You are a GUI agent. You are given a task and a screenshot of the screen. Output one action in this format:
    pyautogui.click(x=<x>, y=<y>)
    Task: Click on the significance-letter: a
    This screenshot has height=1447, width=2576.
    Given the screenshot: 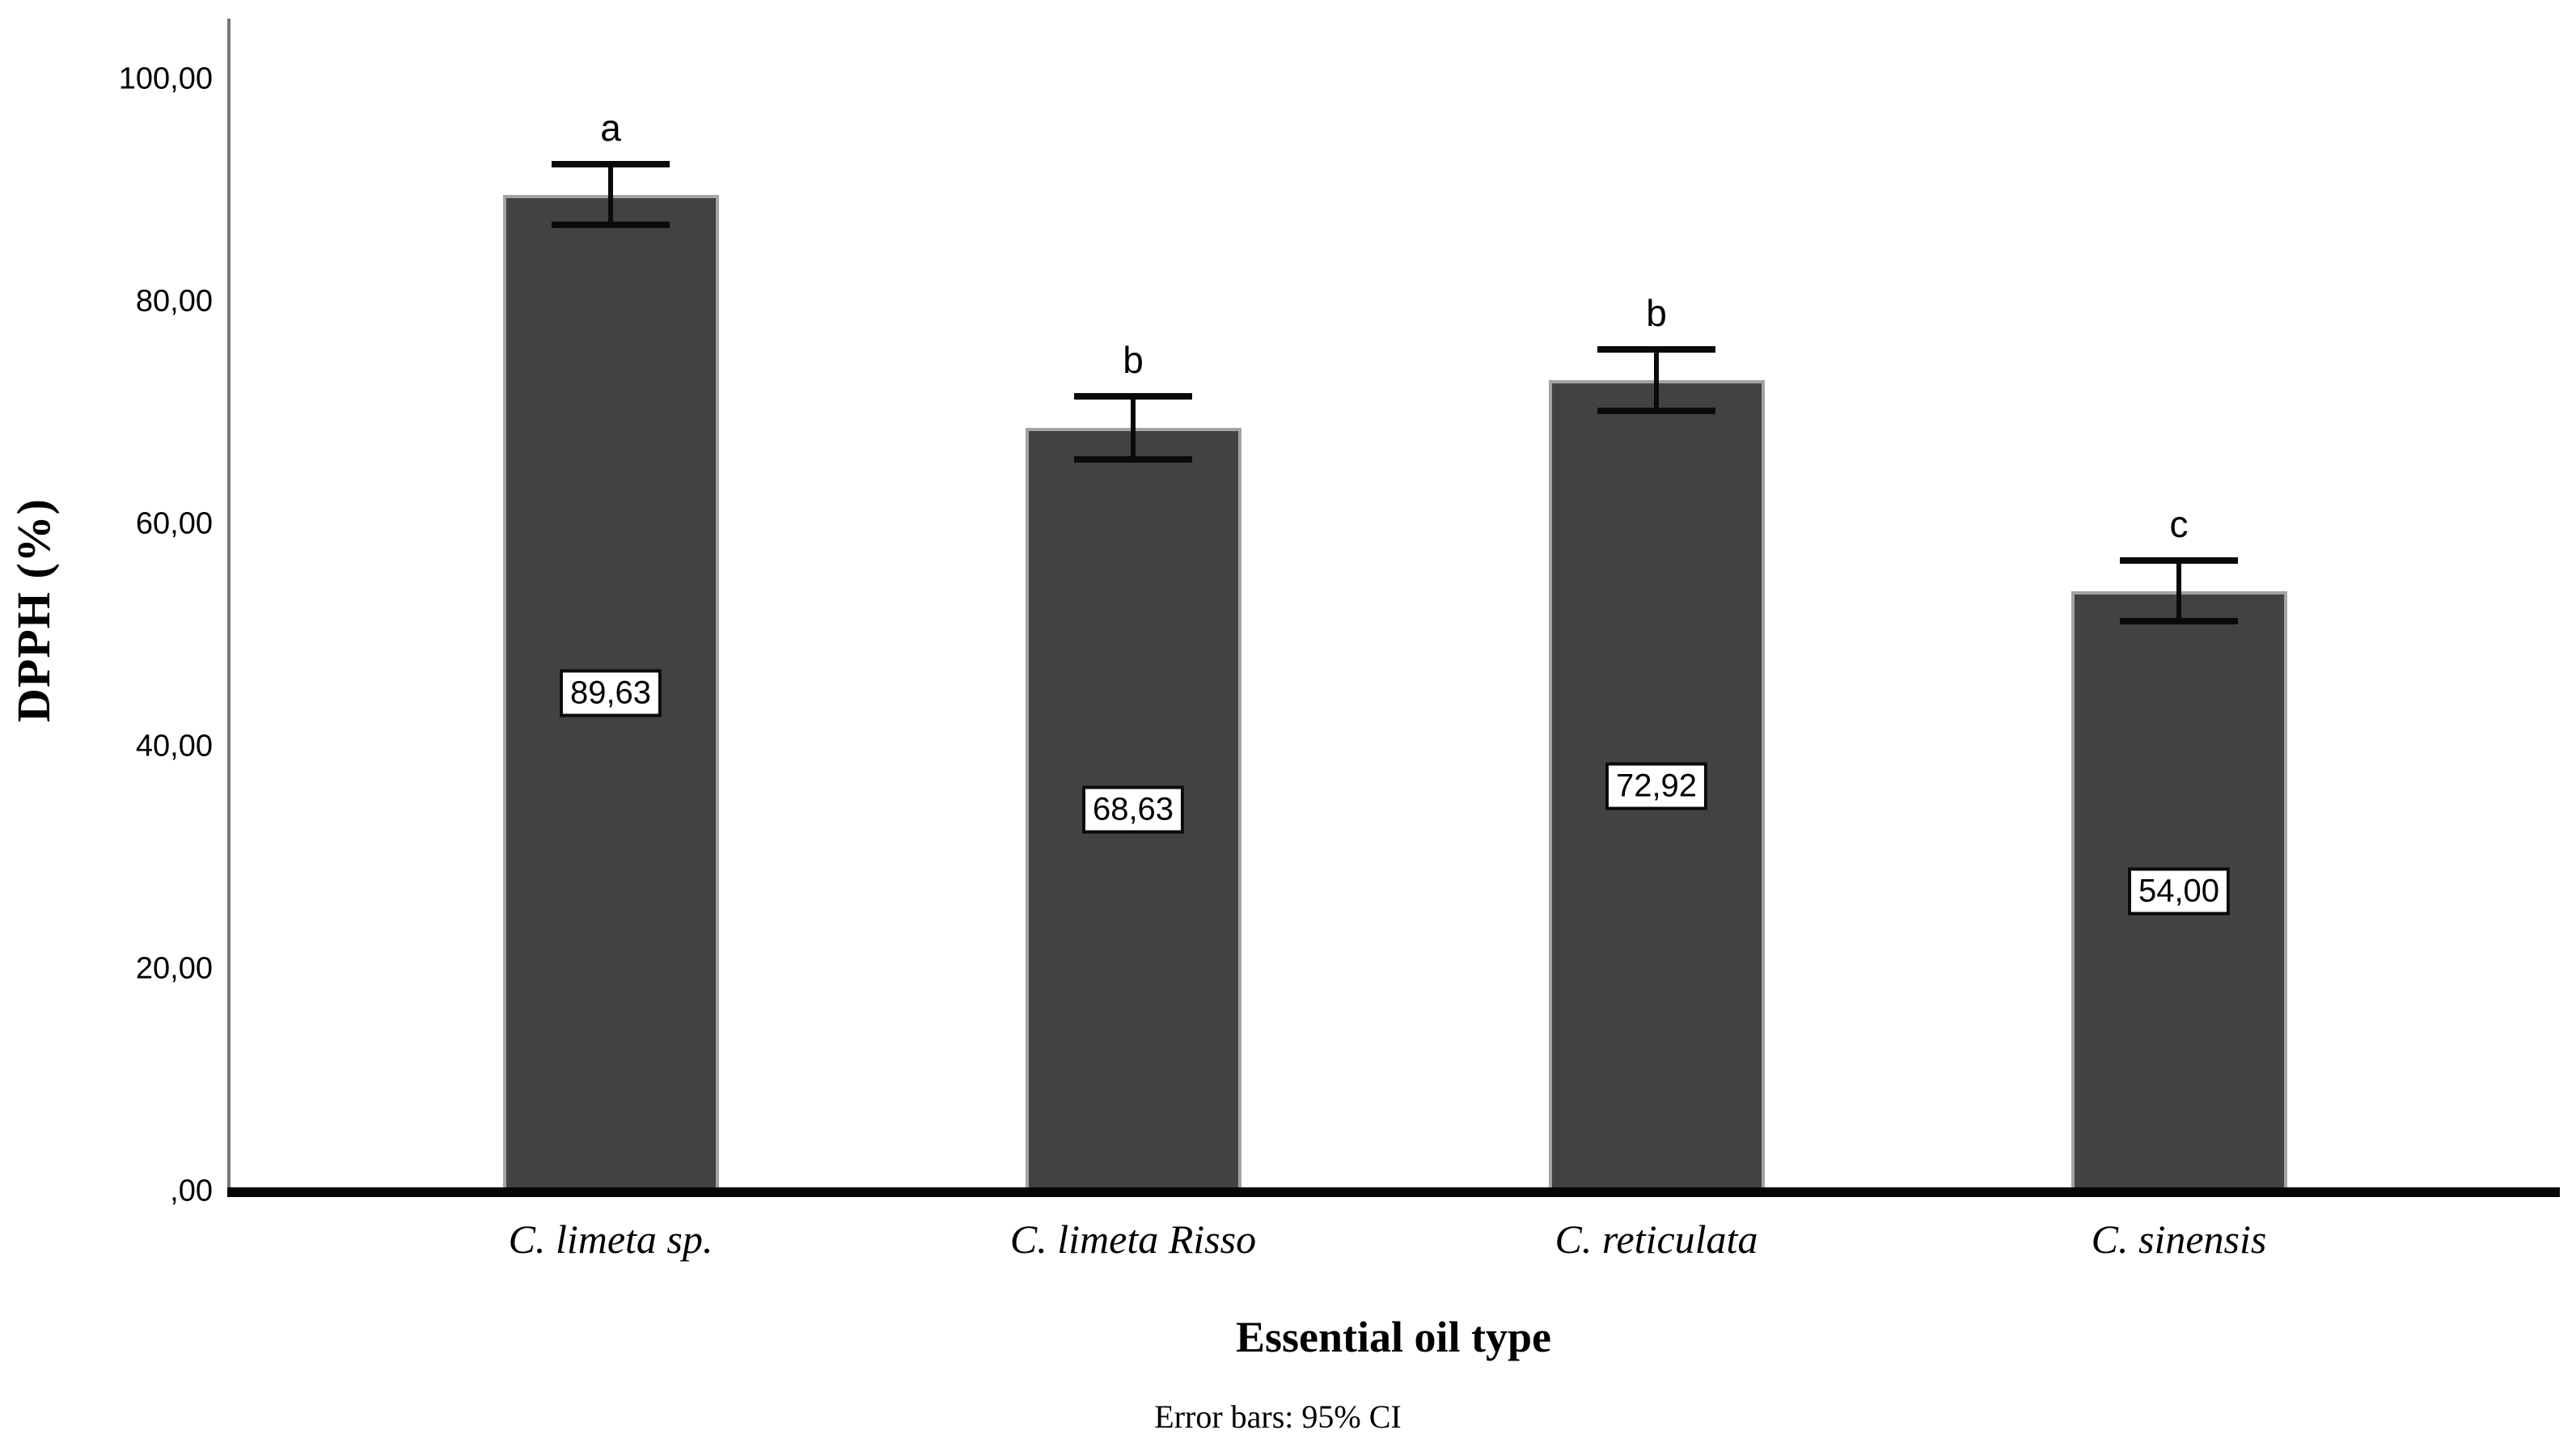 What is the action you would take?
    pyautogui.click(x=611, y=128)
    